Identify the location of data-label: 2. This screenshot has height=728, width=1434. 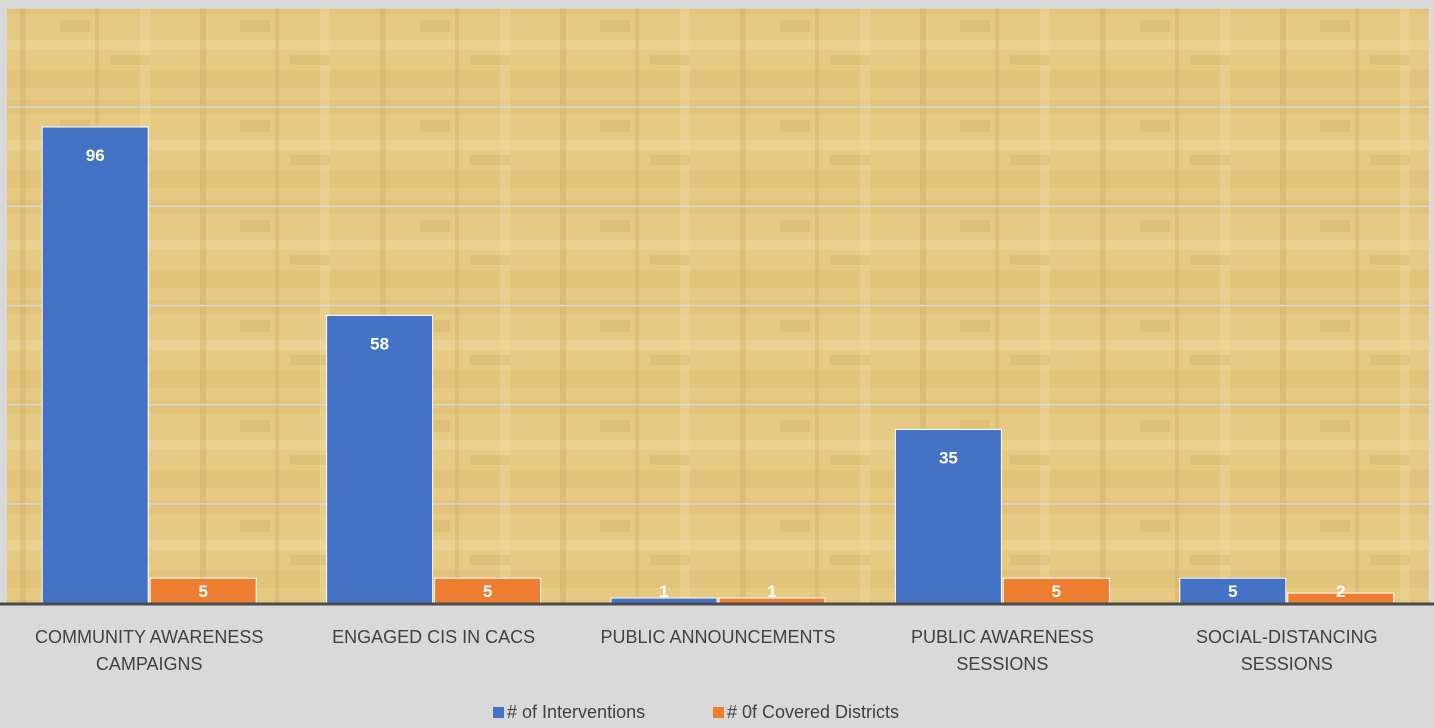
(1340, 591).